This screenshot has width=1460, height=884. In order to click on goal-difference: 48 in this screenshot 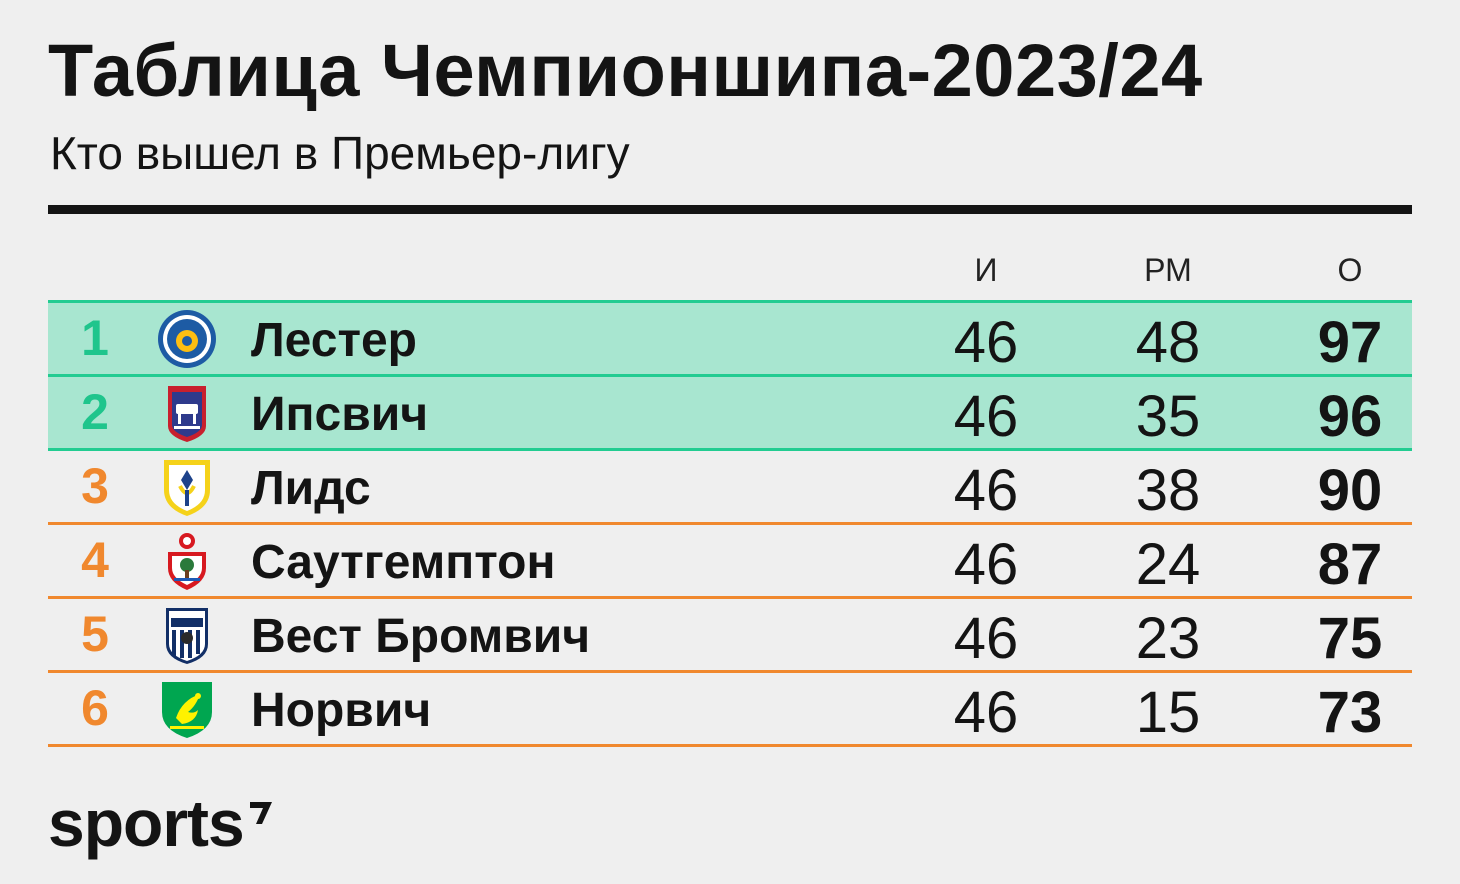, I will do `click(1168, 342)`.